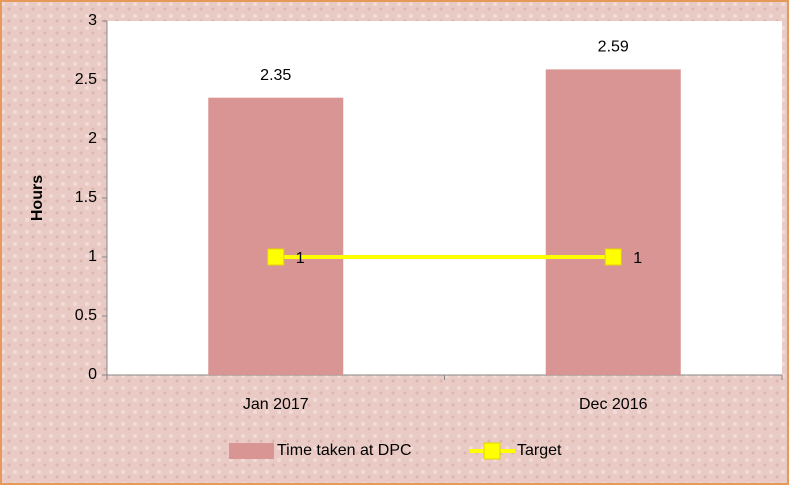  Describe the element at coordinates (86, 315) in the screenshot. I see `y-tick-label: 0.5` at that location.